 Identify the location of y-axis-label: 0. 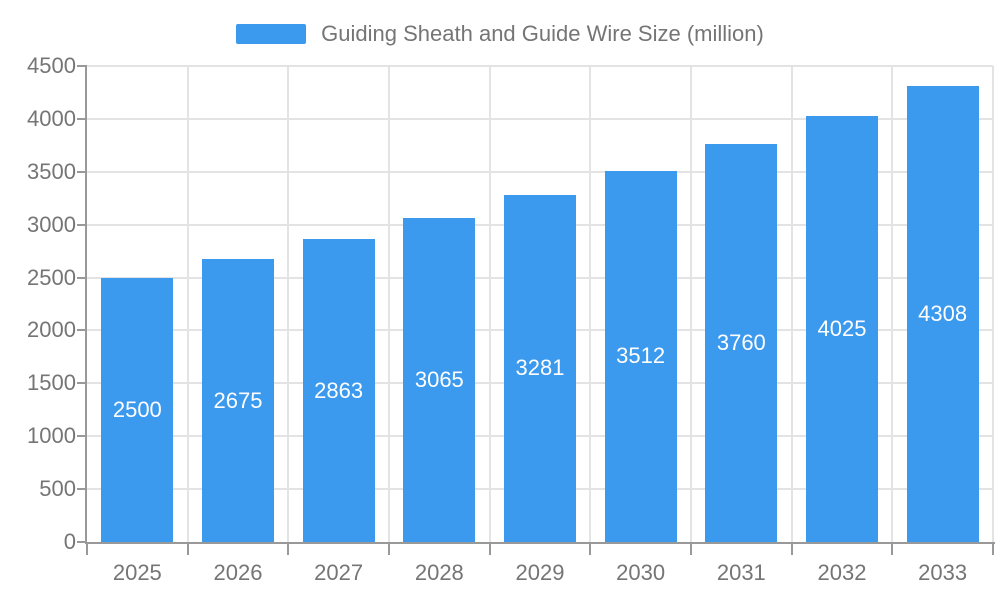
(69, 541).